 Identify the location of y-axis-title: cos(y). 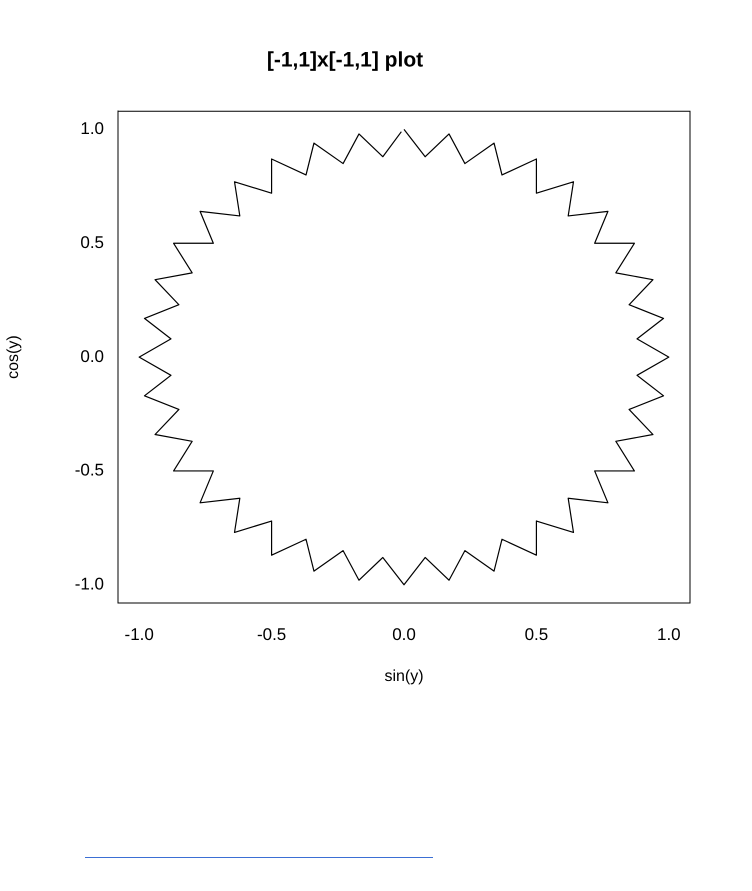
(13, 357).